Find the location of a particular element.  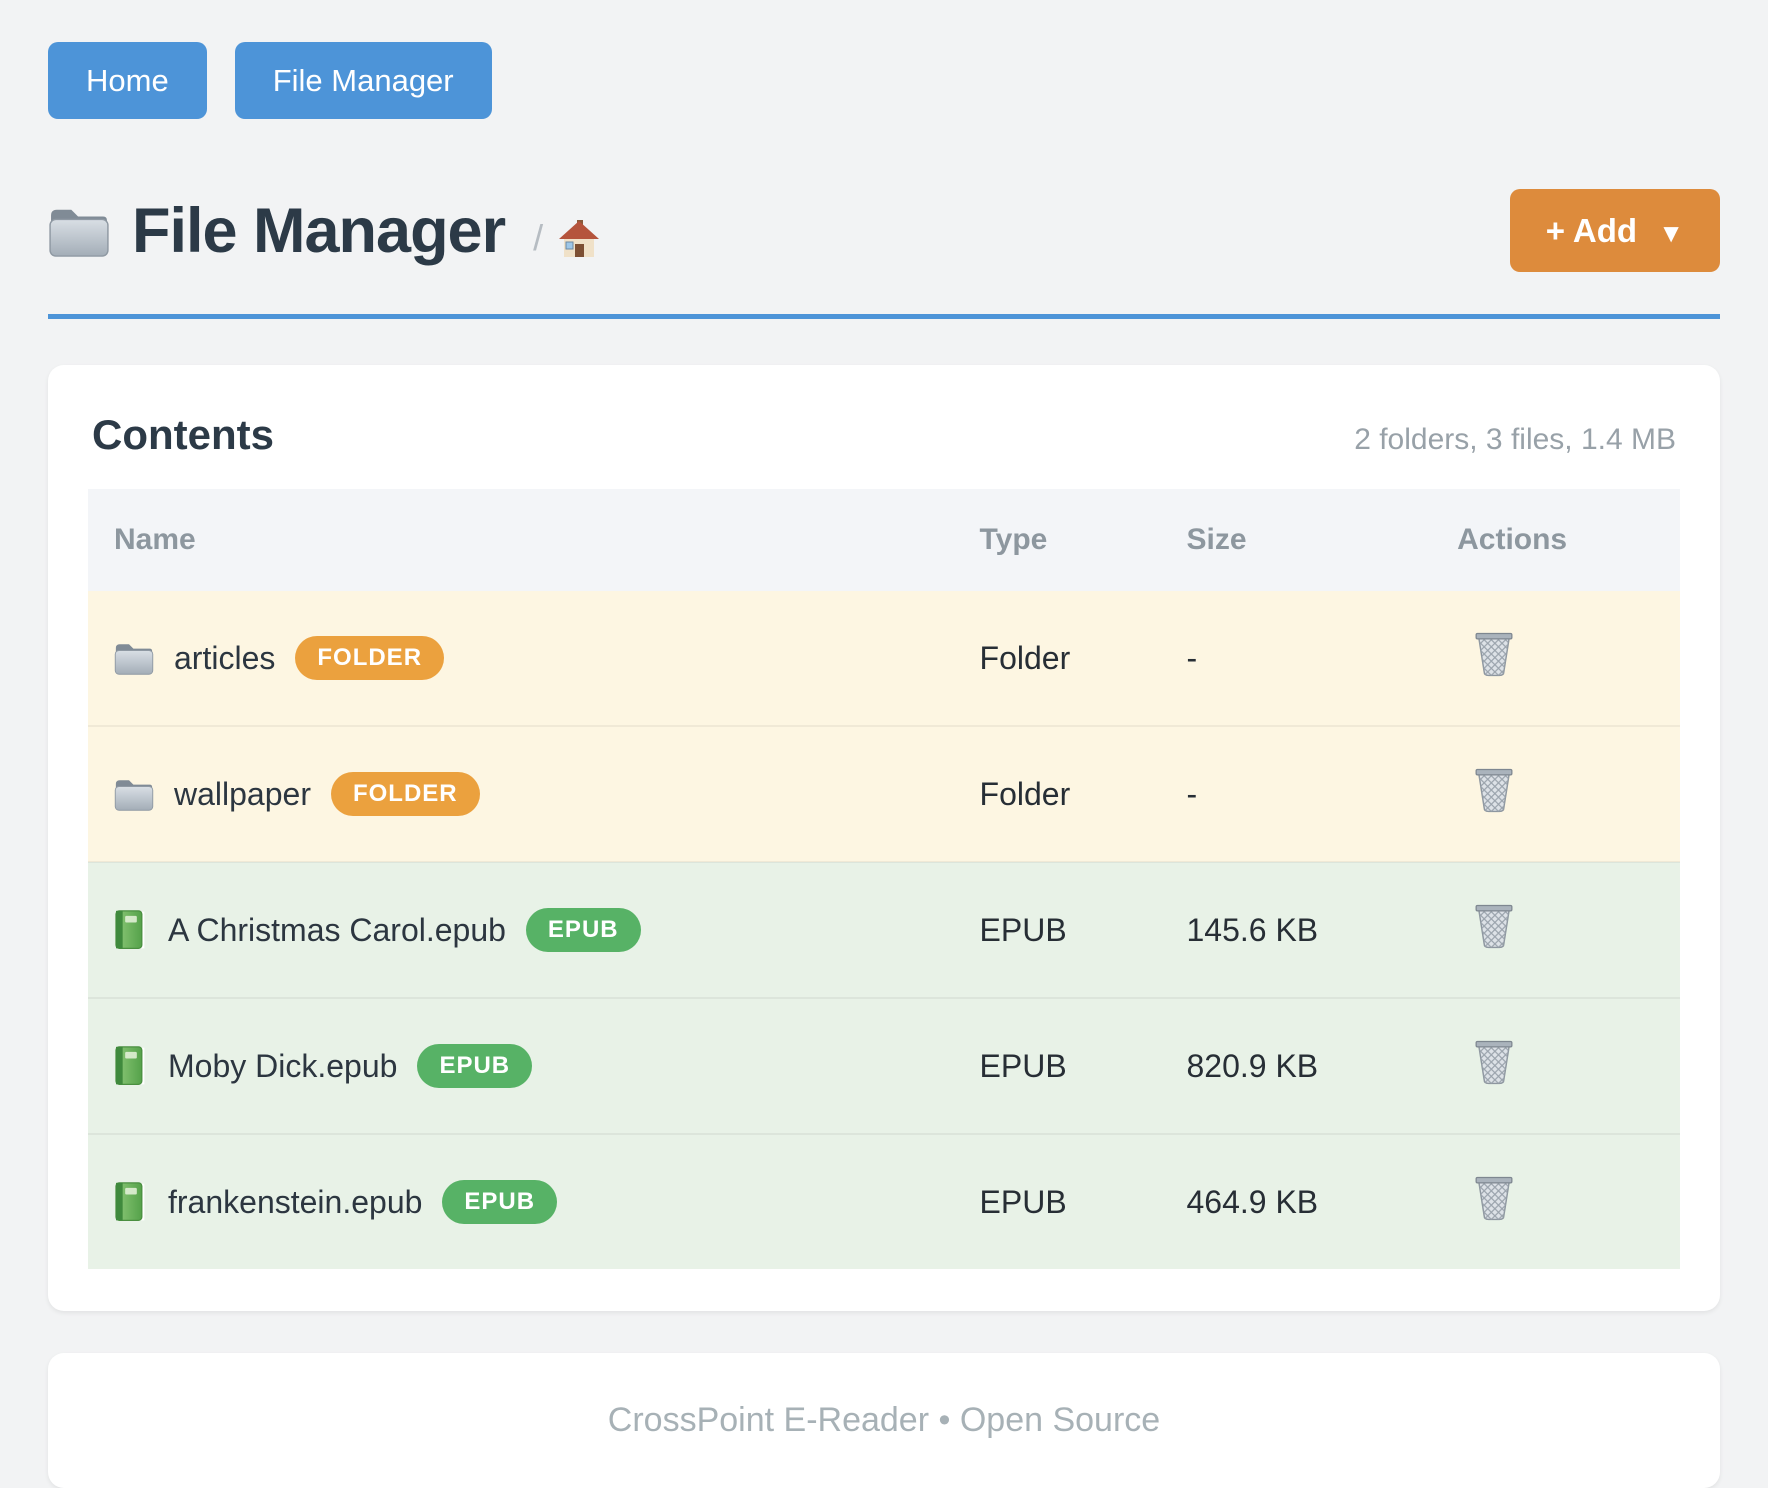

title-row: File Manager / + Add ▼ is located at coordinates (884, 230).